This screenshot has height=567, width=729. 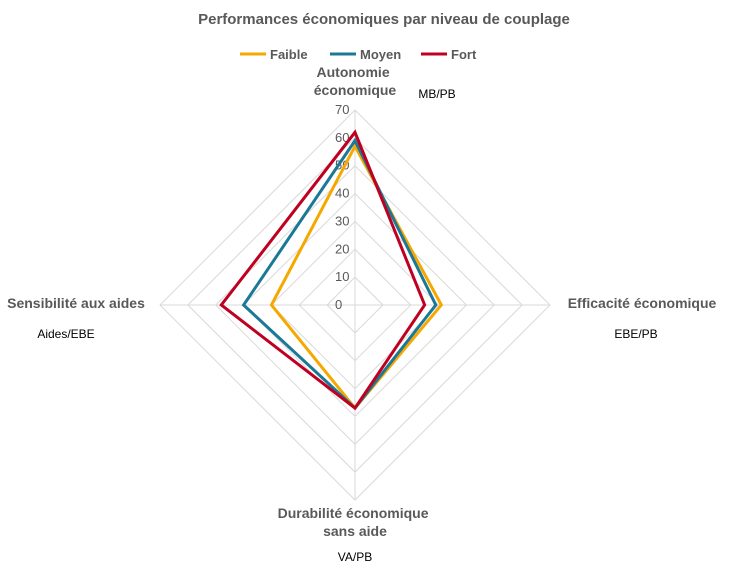 What do you see at coordinates (342, 220) in the screenshot?
I see `tick-label-30: 30` at bounding box center [342, 220].